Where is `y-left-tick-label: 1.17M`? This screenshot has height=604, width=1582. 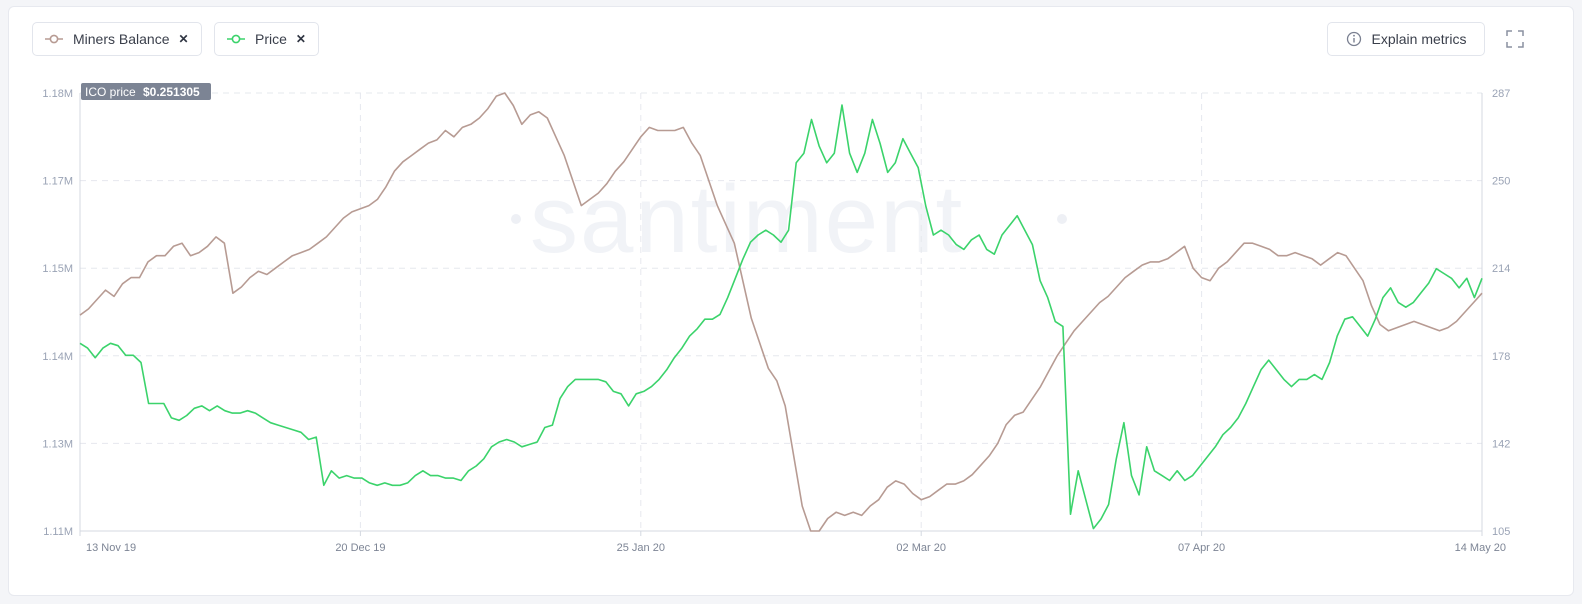
y-left-tick-label: 1.17M is located at coordinates (57, 182).